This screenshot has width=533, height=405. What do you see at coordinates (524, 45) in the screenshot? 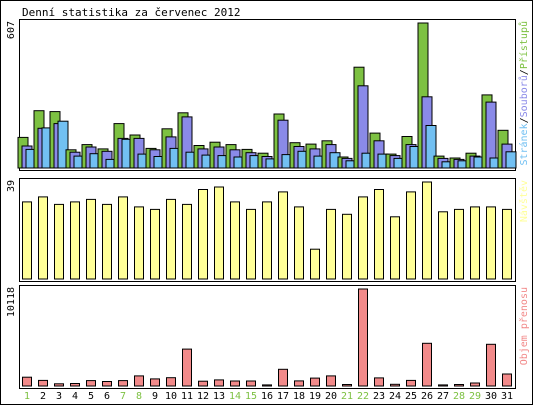
I see `legend-part-4: Přístupů` at bounding box center [524, 45].